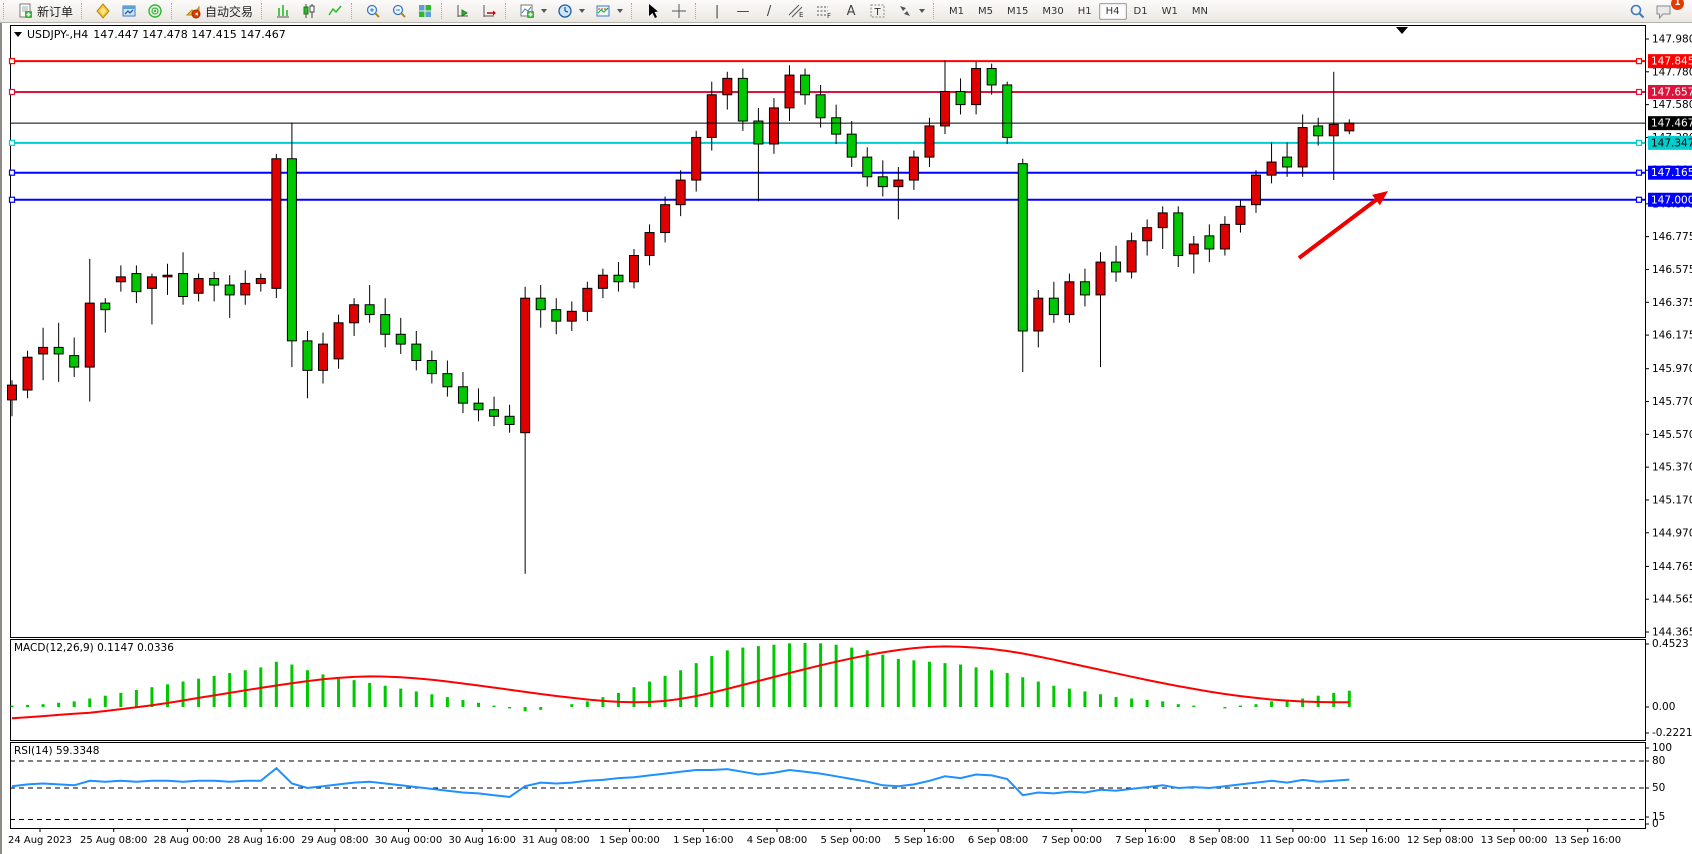 Image resolution: width=1692 pixels, height=854 pixels. Describe the element at coordinates (1671, 62) in the screenshot. I see `svg-text: 147.845` at that location.